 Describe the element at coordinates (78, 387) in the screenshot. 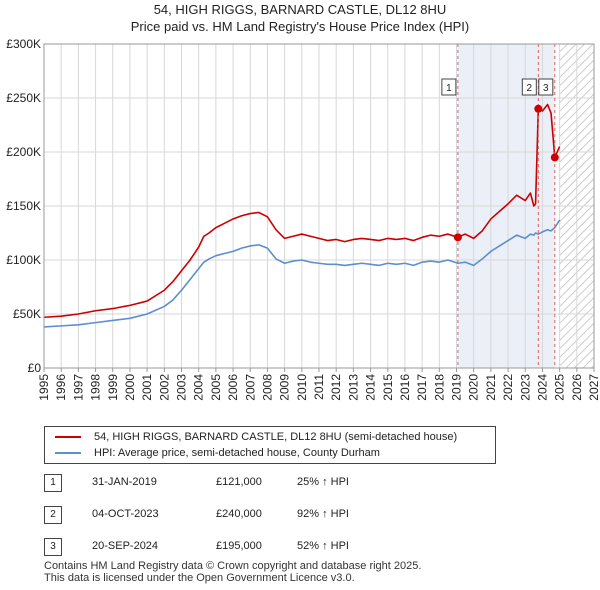

I see `x-tick-label: 1997` at that location.